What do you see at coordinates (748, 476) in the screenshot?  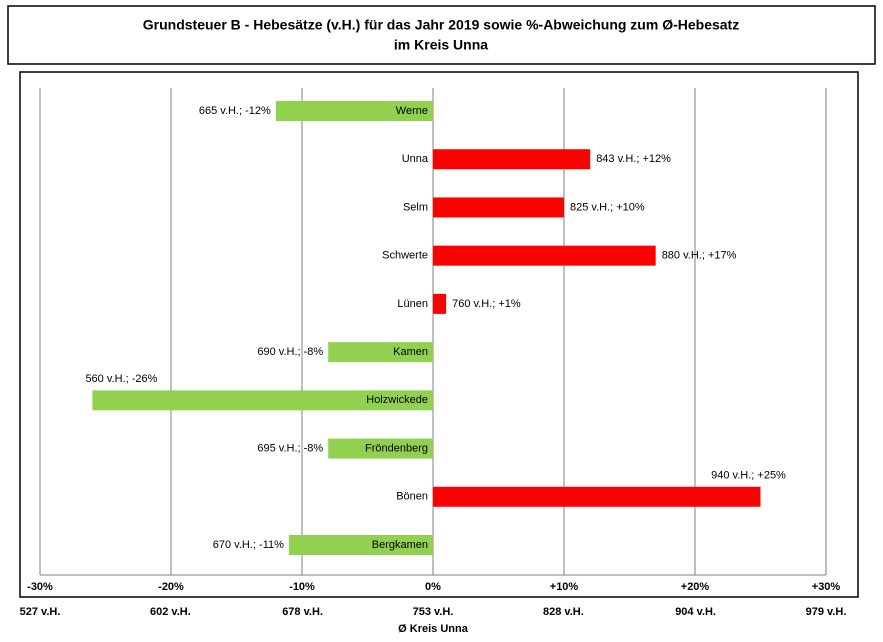 I see `value-label: 940 v.H.; +25%` at bounding box center [748, 476].